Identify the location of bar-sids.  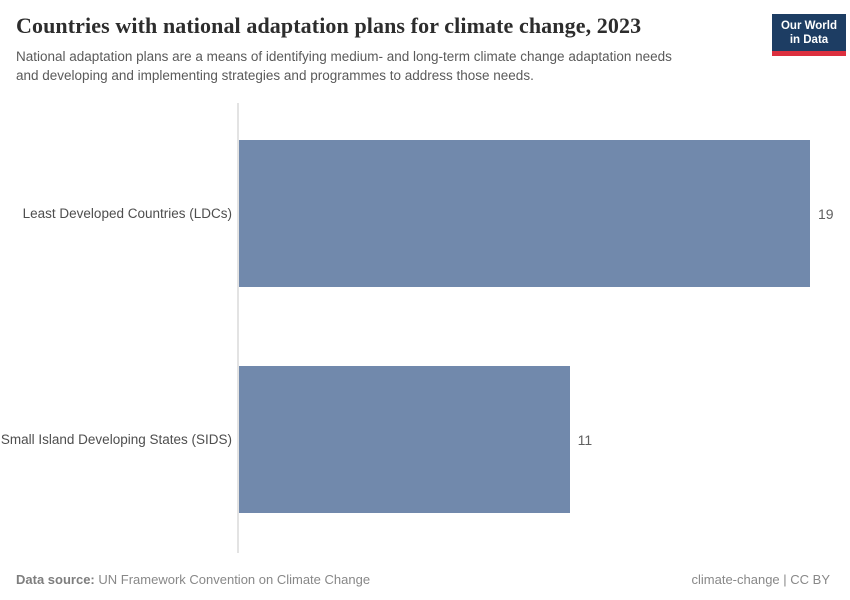
(404, 439).